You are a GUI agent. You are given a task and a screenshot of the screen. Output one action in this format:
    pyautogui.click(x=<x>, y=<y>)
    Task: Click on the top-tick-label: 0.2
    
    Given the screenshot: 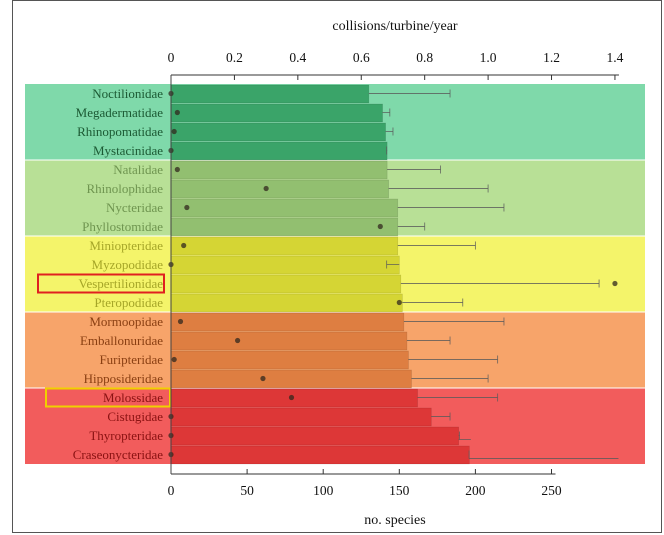 What is the action you would take?
    pyautogui.click(x=234, y=57)
    